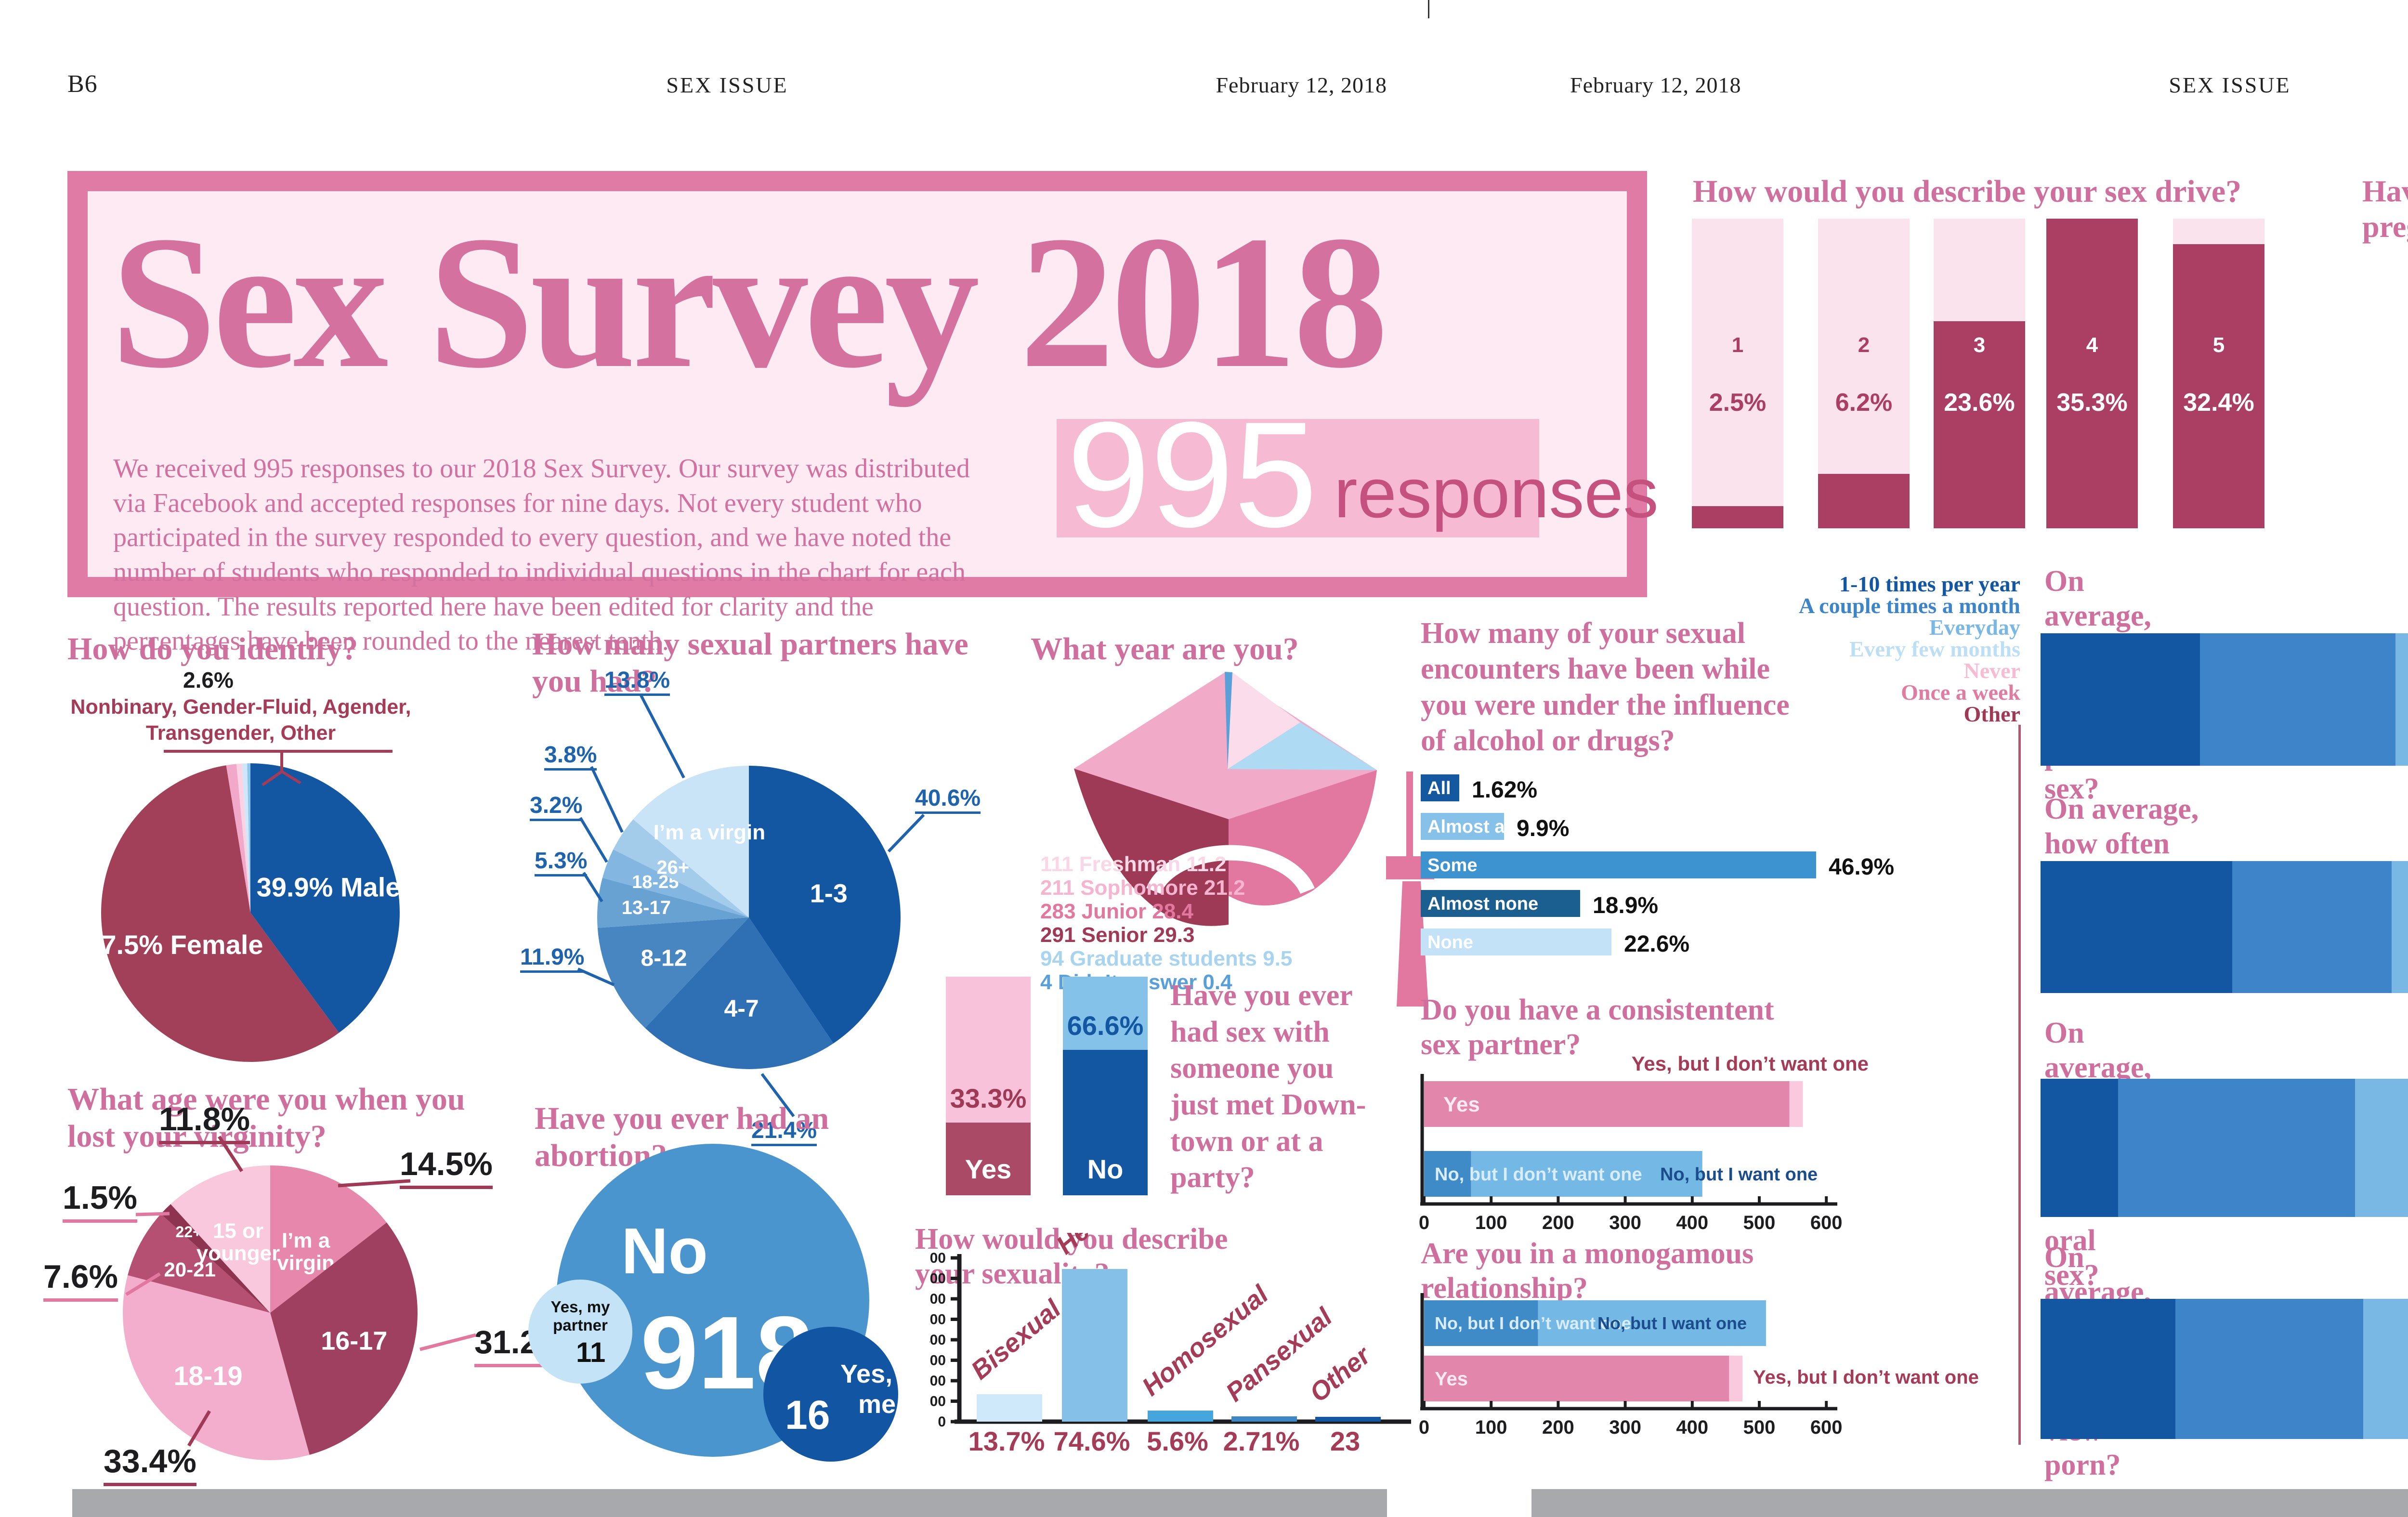 This screenshot has width=2408, height=1517. What do you see at coordinates (354, 1341) in the screenshot?
I see `chart-label: 16-17` at bounding box center [354, 1341].